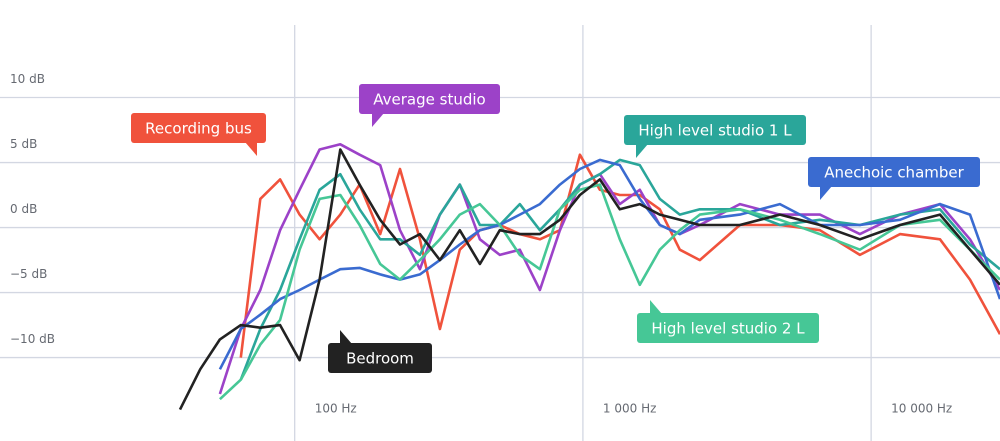 Image resolution: width=1000 pixels, height=441 pixels. I want to click on series-label: High level studio 2 L, so click(728, 321).